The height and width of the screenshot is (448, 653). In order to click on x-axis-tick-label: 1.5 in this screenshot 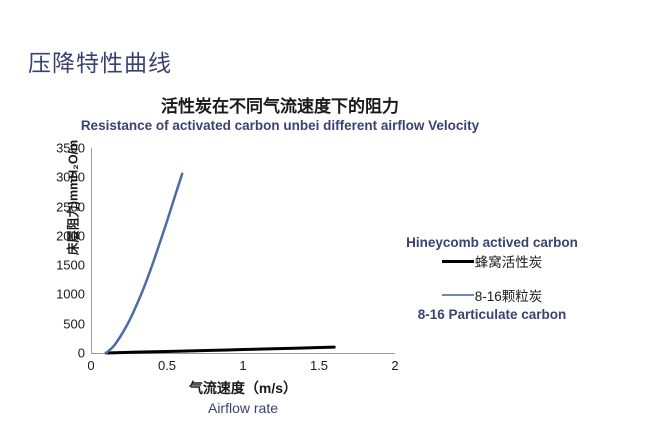, I will do `click(319, 365)`.